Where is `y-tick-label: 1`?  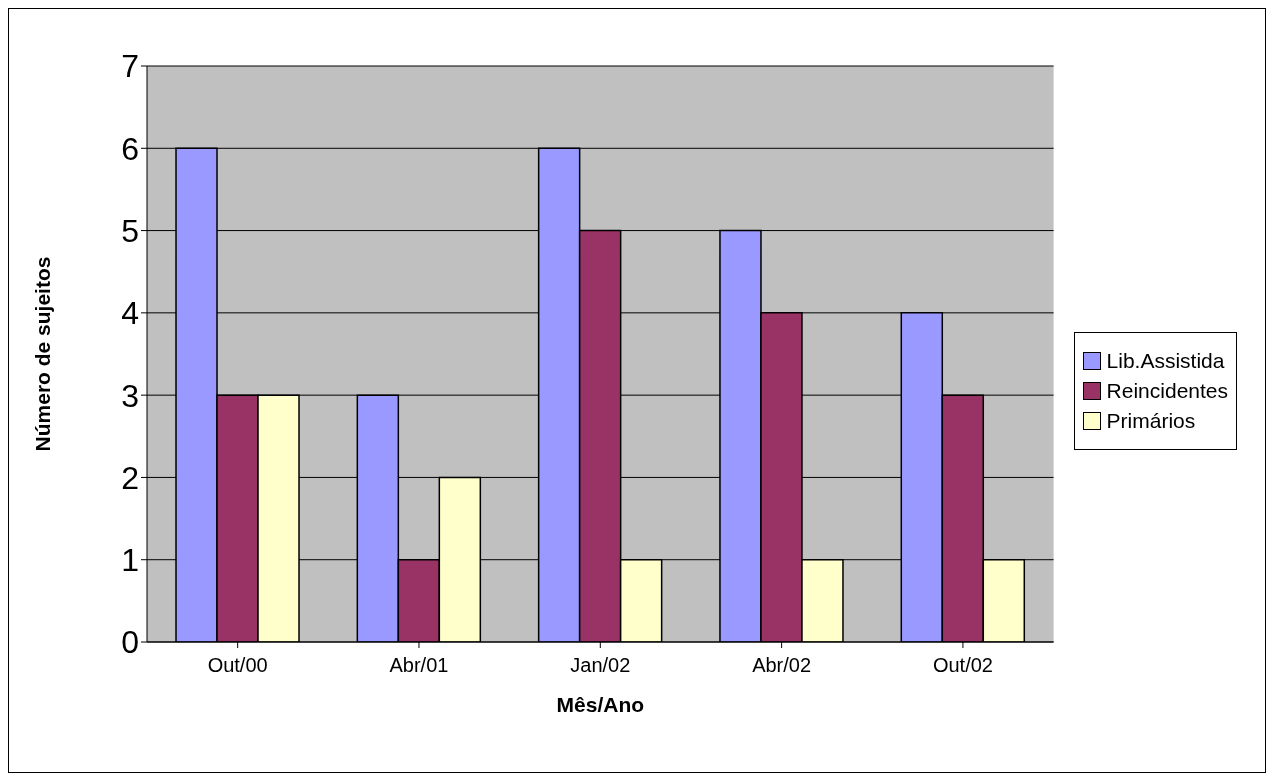
y-tick-label: 1 is located at coordinates (130, 560).